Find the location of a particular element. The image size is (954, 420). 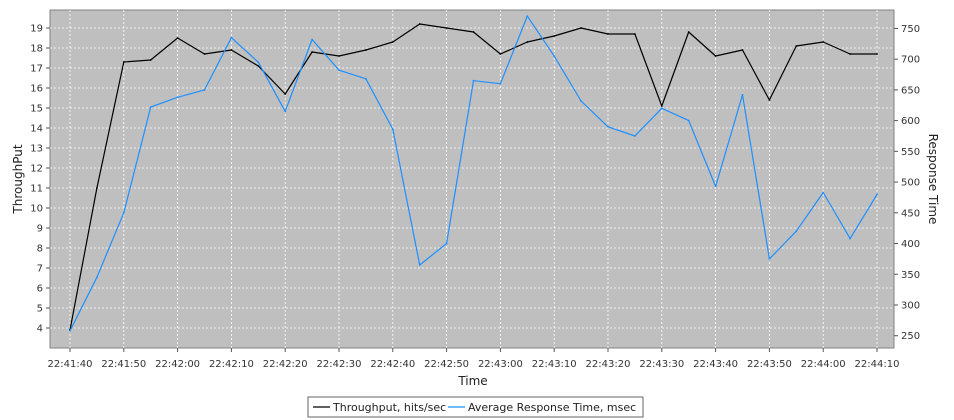

y-left-tick-label: 15 is located at coordinates (36, 109).